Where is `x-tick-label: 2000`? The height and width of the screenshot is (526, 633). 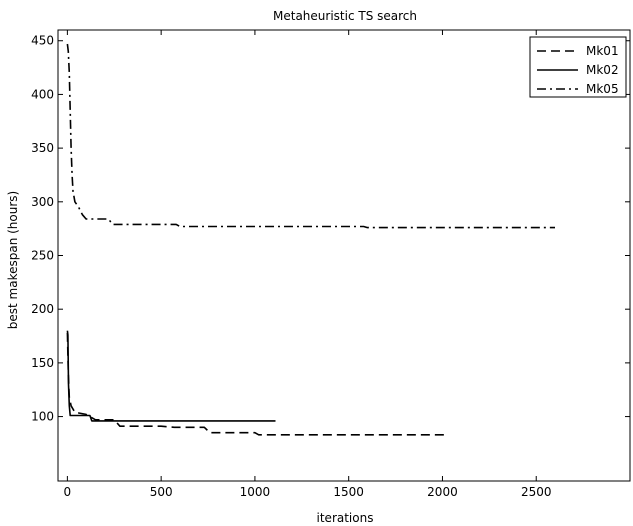
x-tick-label: 2000 is located at coordinates (442, 492).